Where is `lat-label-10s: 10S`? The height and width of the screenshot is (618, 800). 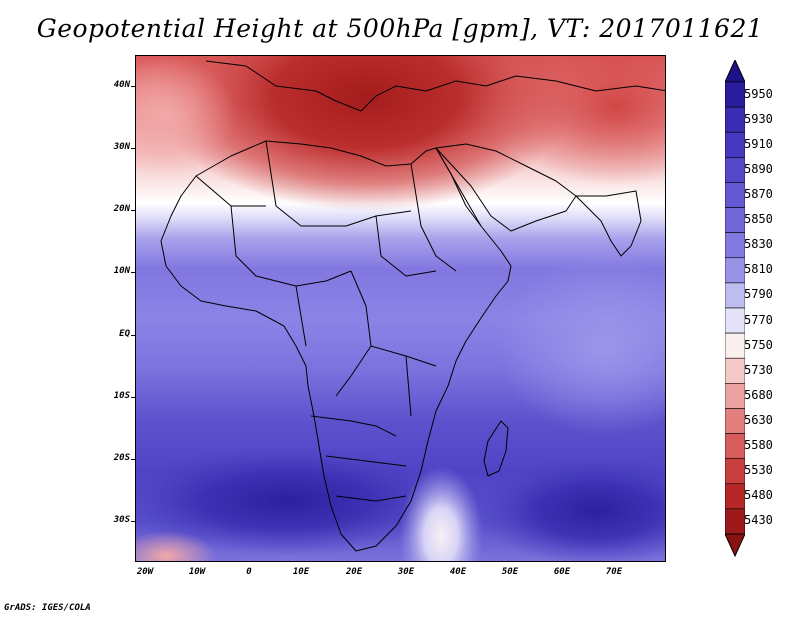
lat-label-10s: 10S is located at coordinates (121, 396).